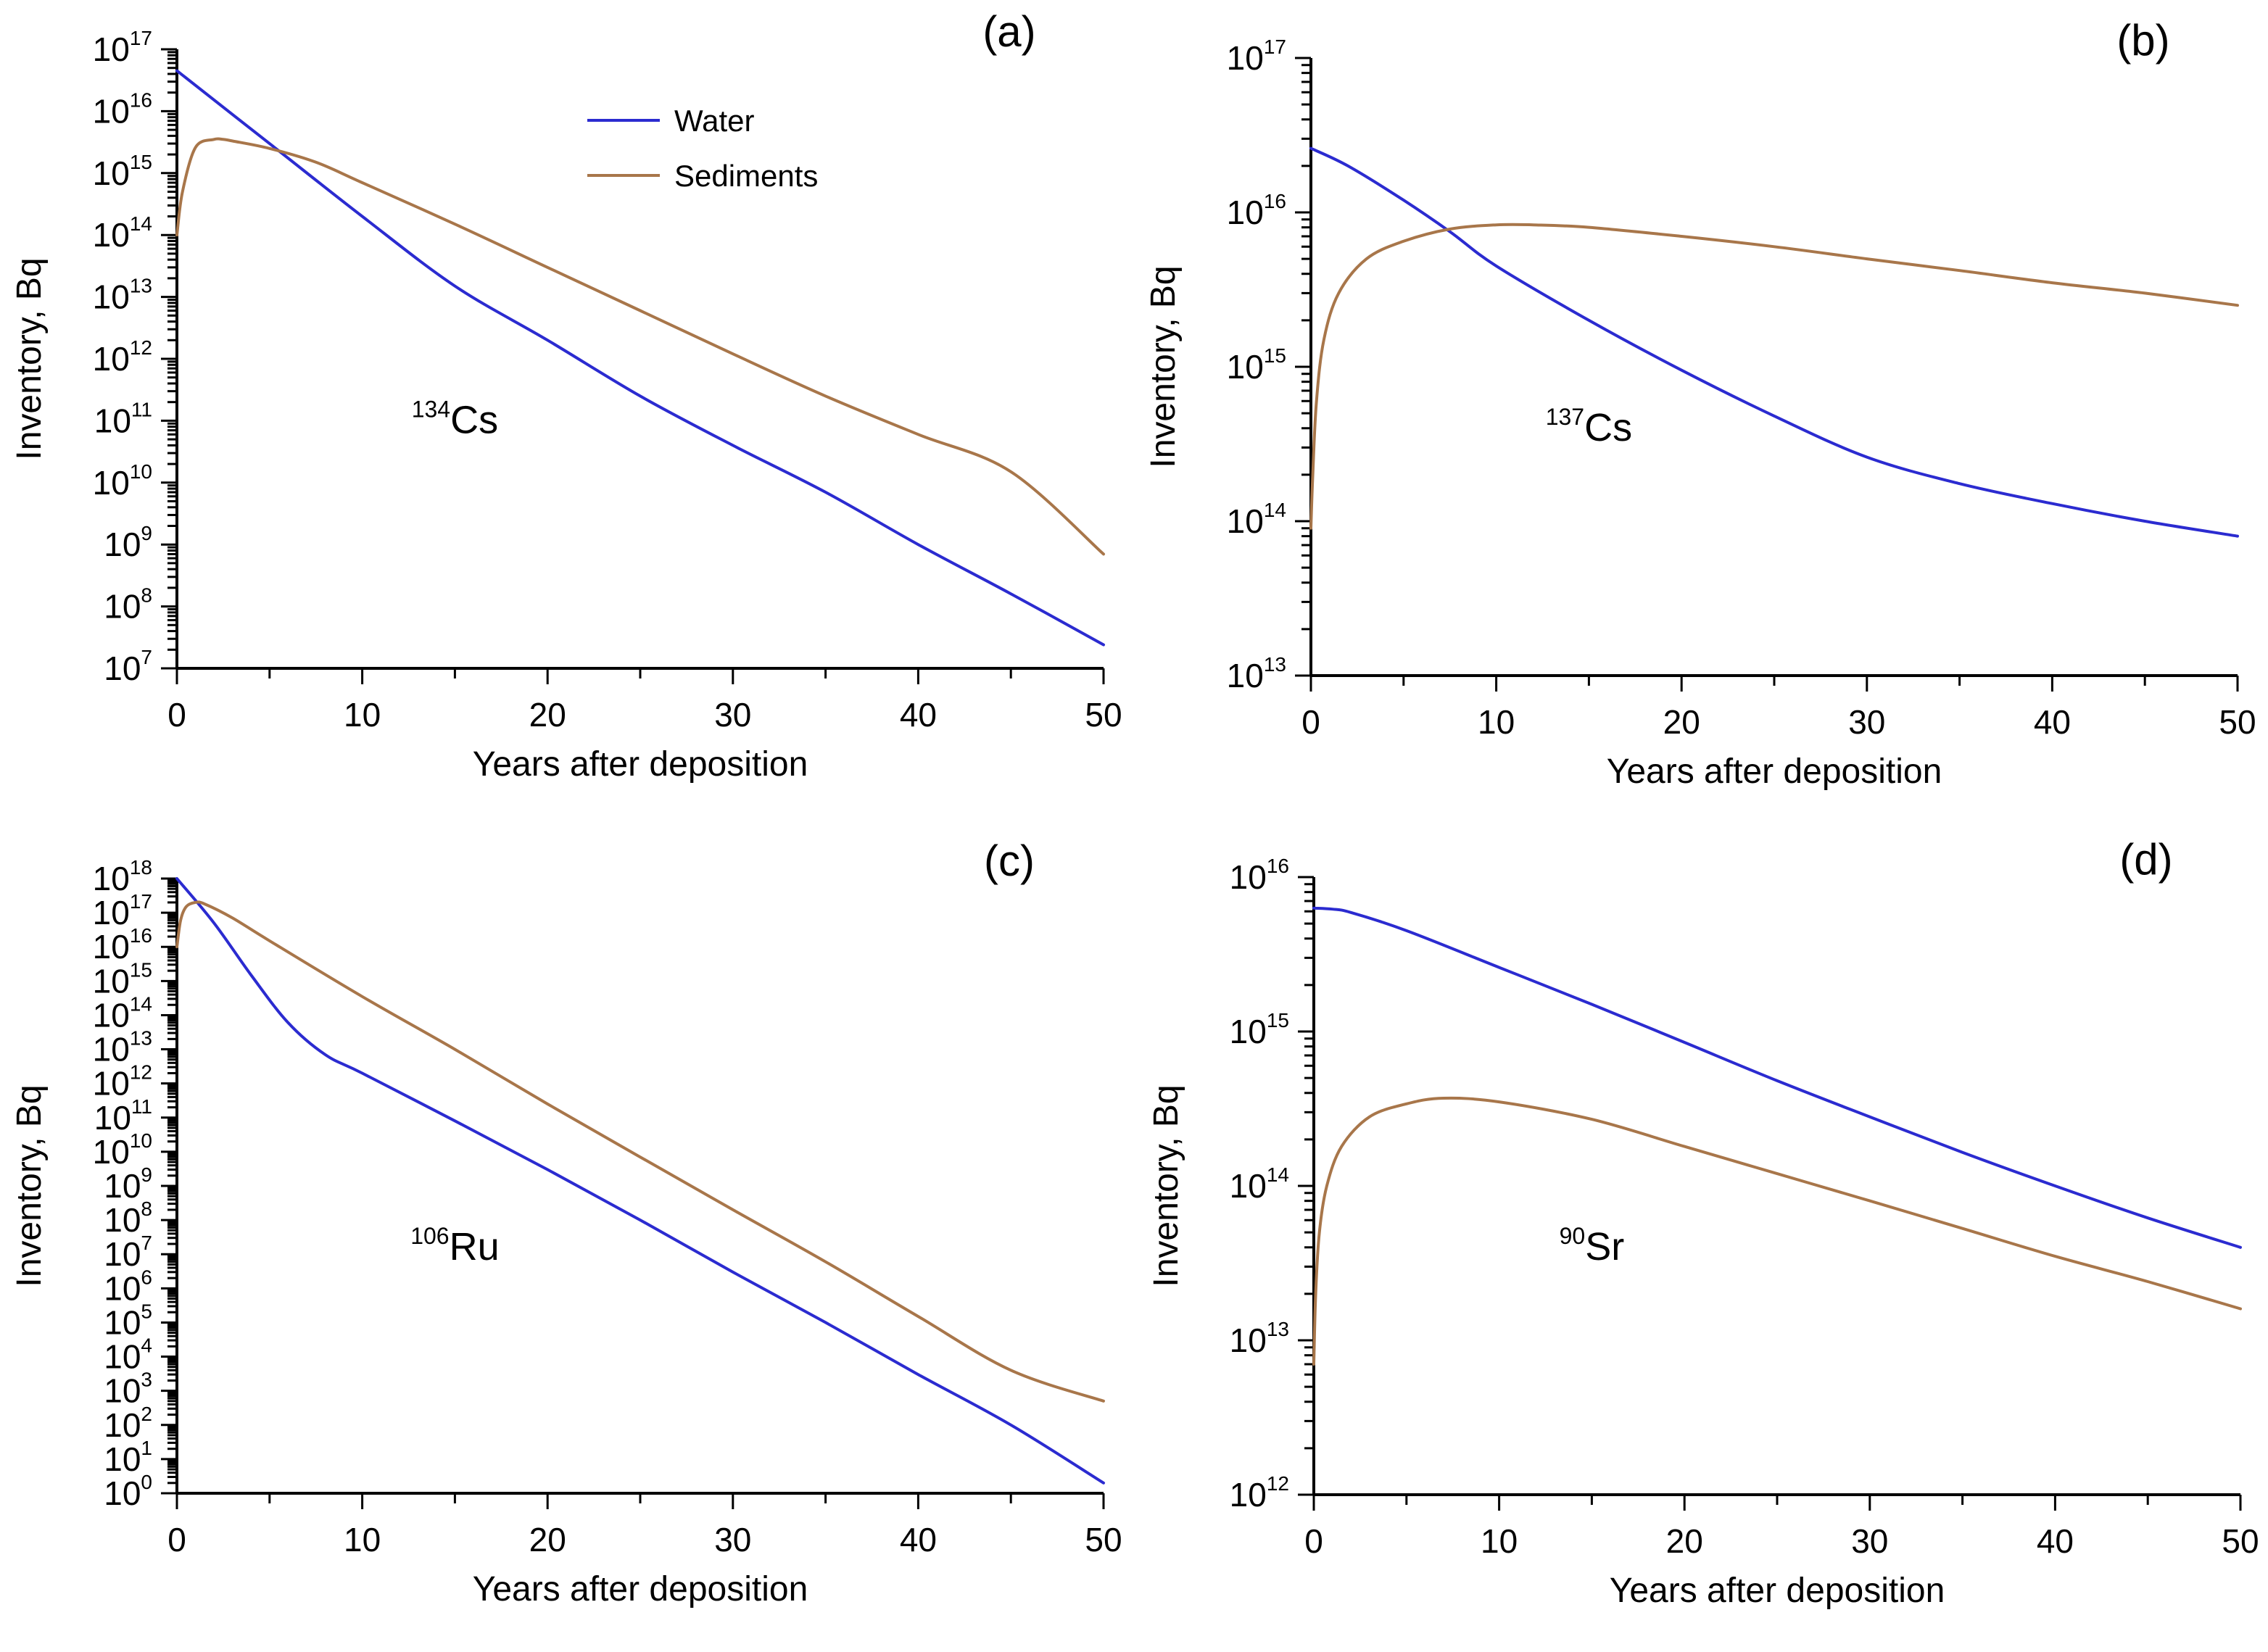 The width and height of the screenshot is (2268, 1652). What do you see at coordinates (455, 418) in the screenshot?
I see `nuclide-label: 134Cs` at bounding box center [455, 418].